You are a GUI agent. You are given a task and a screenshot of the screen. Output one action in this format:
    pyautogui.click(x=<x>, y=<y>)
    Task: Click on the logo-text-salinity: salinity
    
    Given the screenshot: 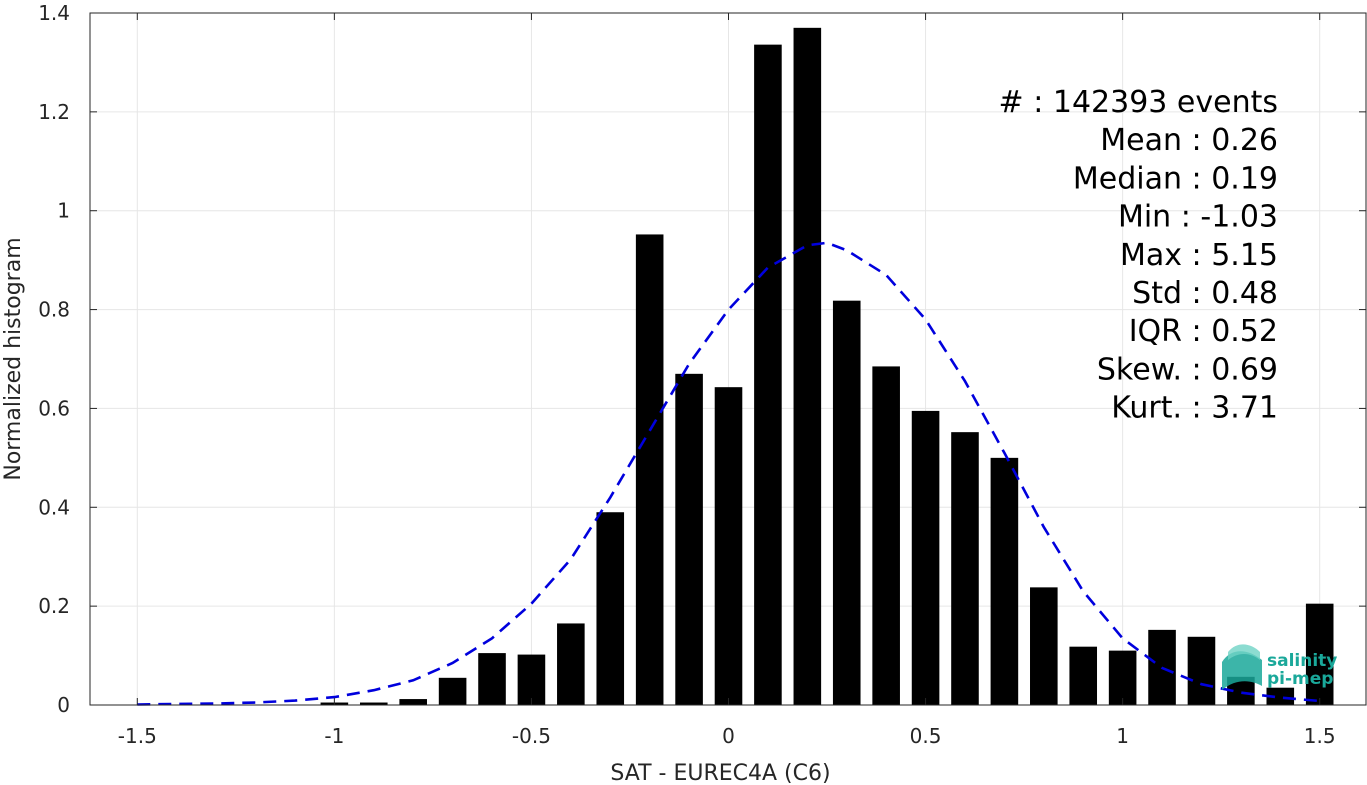 What is the action you would take?
    pyautogui.click(x=1302, y=661)
    